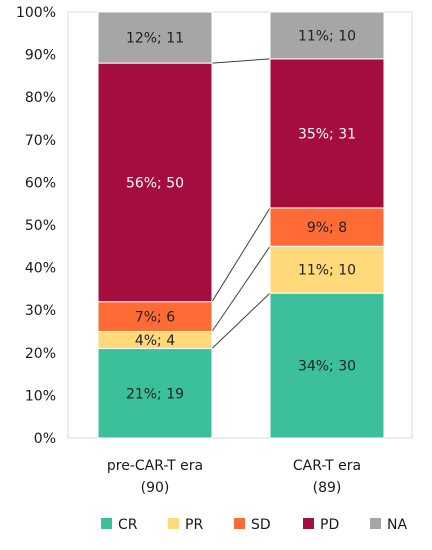  I want to click on y-tick-label: 90%, so click(40, 56).